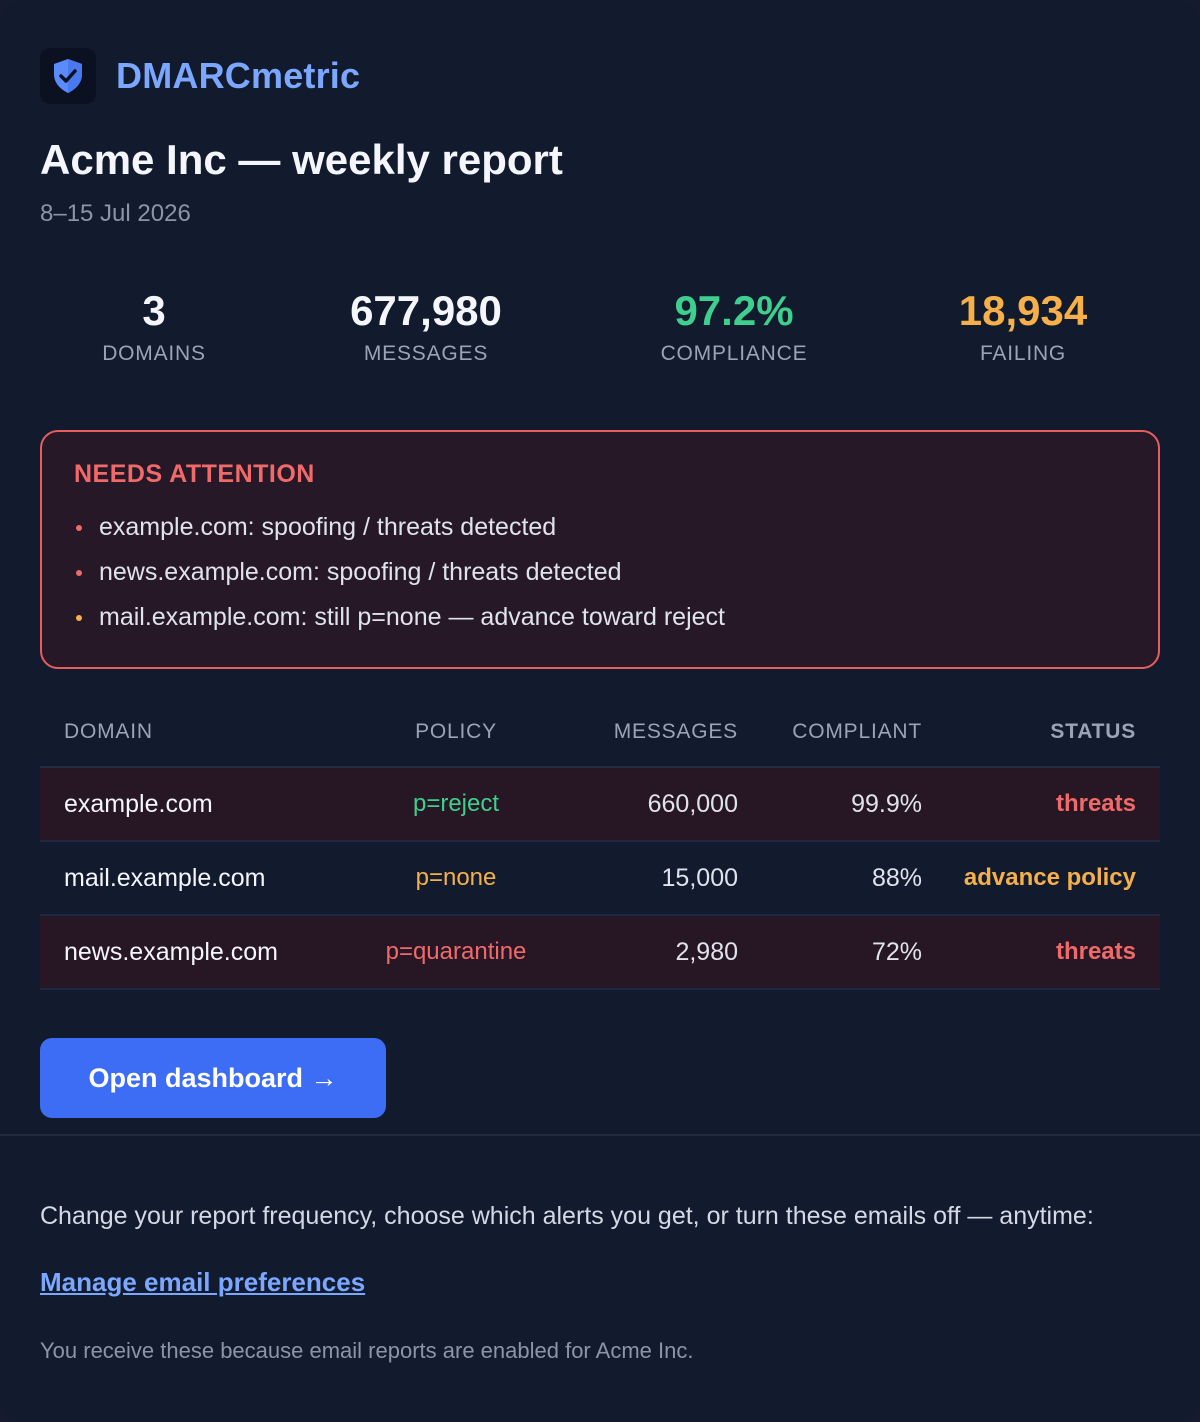 Image resolution: width=1200 pixels, height=1422 pixels. What do you see at coordinates (154, 310) in the screenshot?
I see `stat-value: 3` at bounding box center [154, 310].